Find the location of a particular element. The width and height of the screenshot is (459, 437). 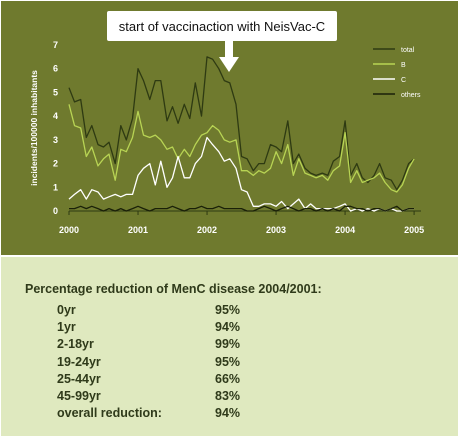

age-group-label: 45-99yr is located at coordinates (79, 396).